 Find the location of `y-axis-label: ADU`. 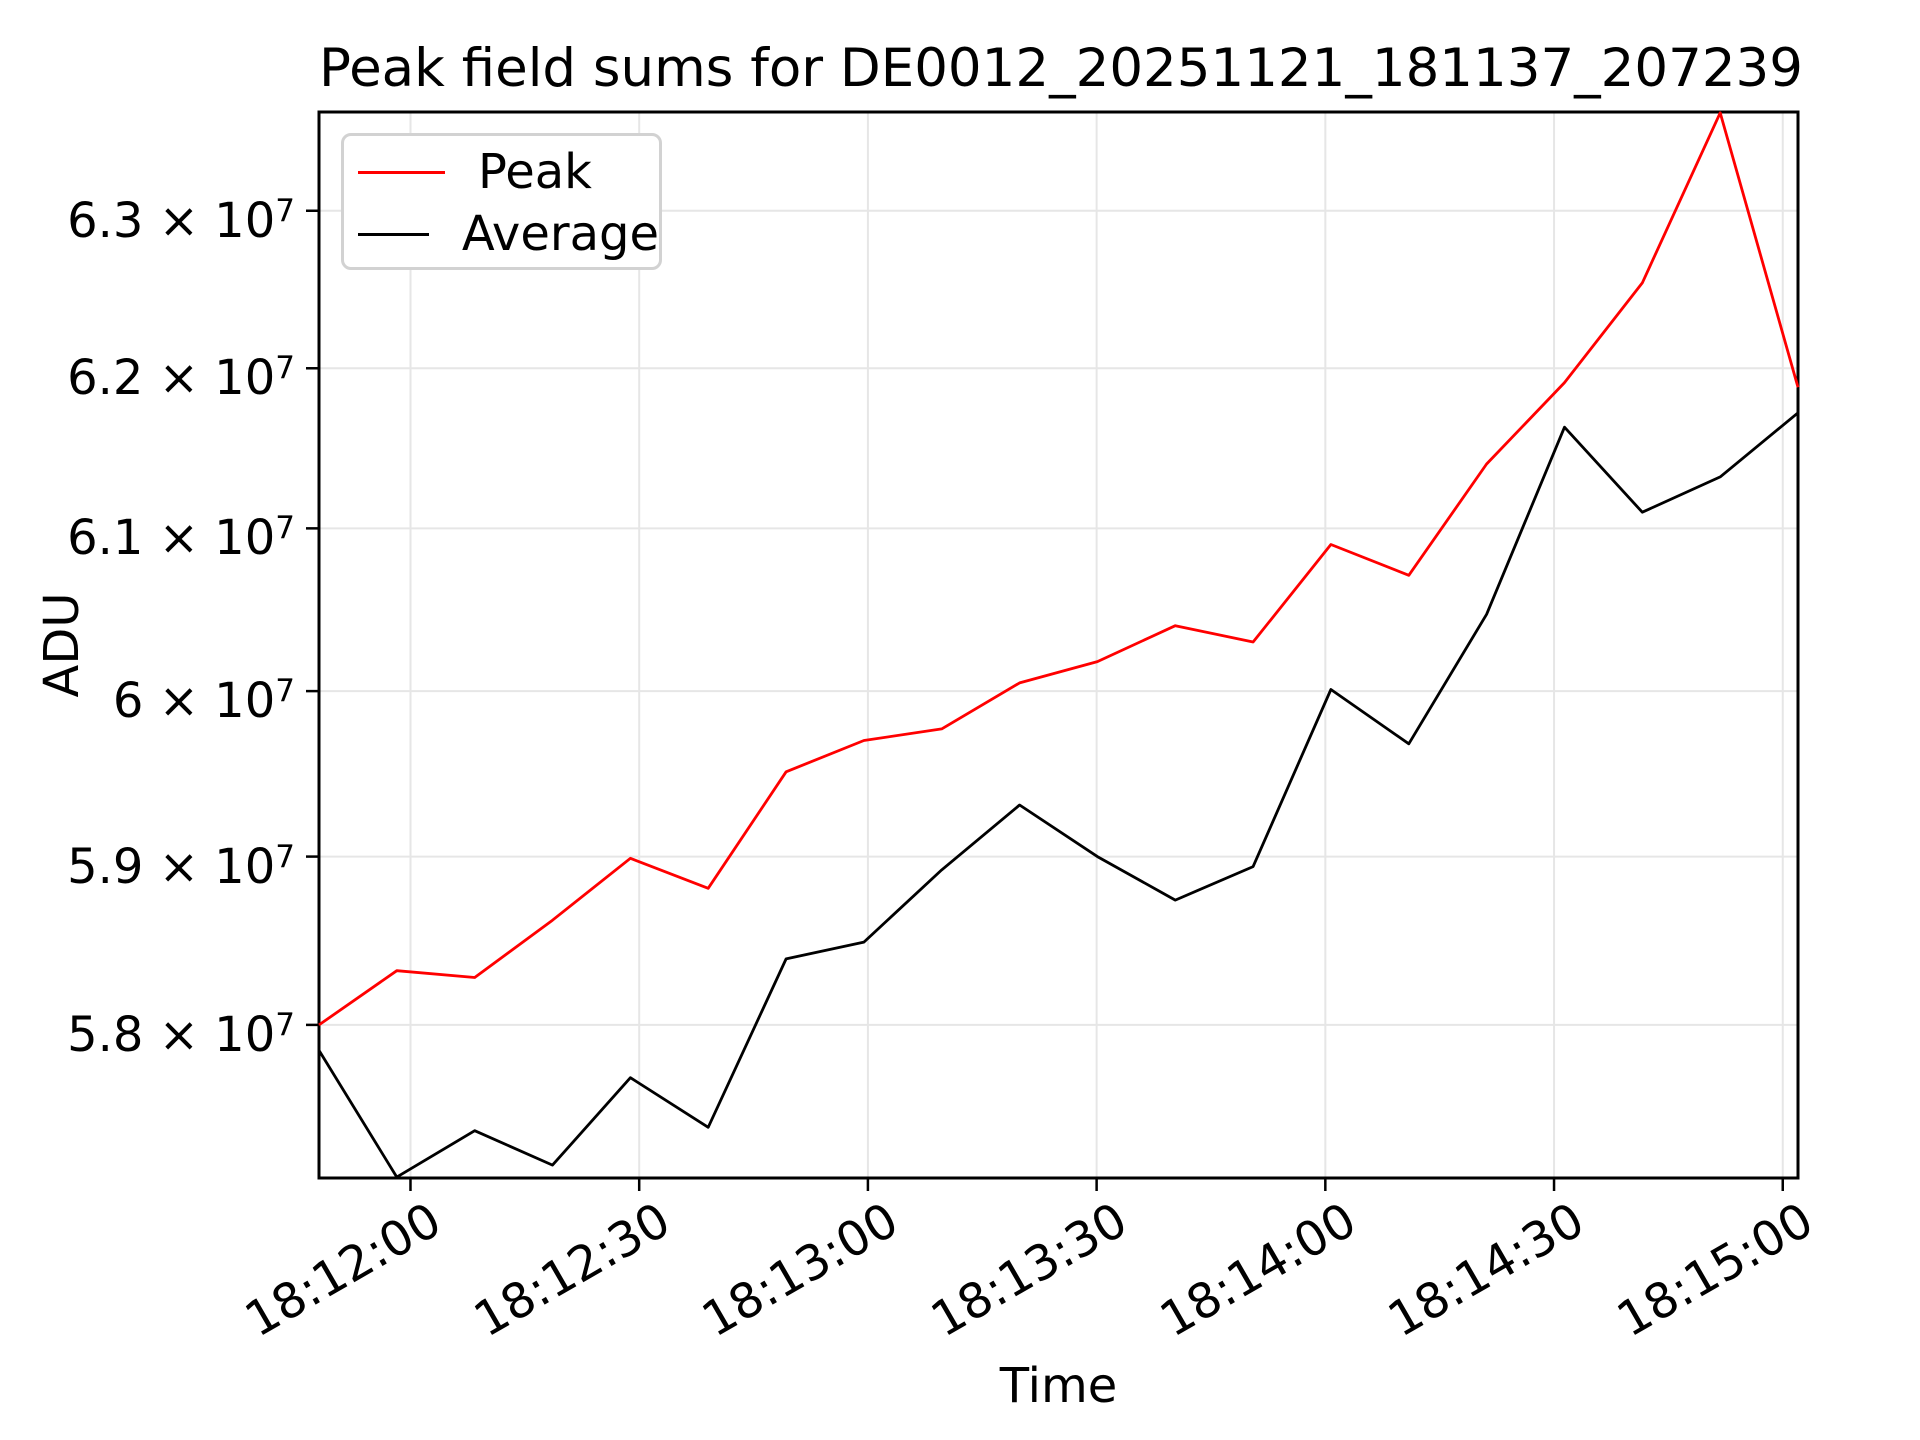

y-axis-label: ADU is located at coordinates (62, 645).